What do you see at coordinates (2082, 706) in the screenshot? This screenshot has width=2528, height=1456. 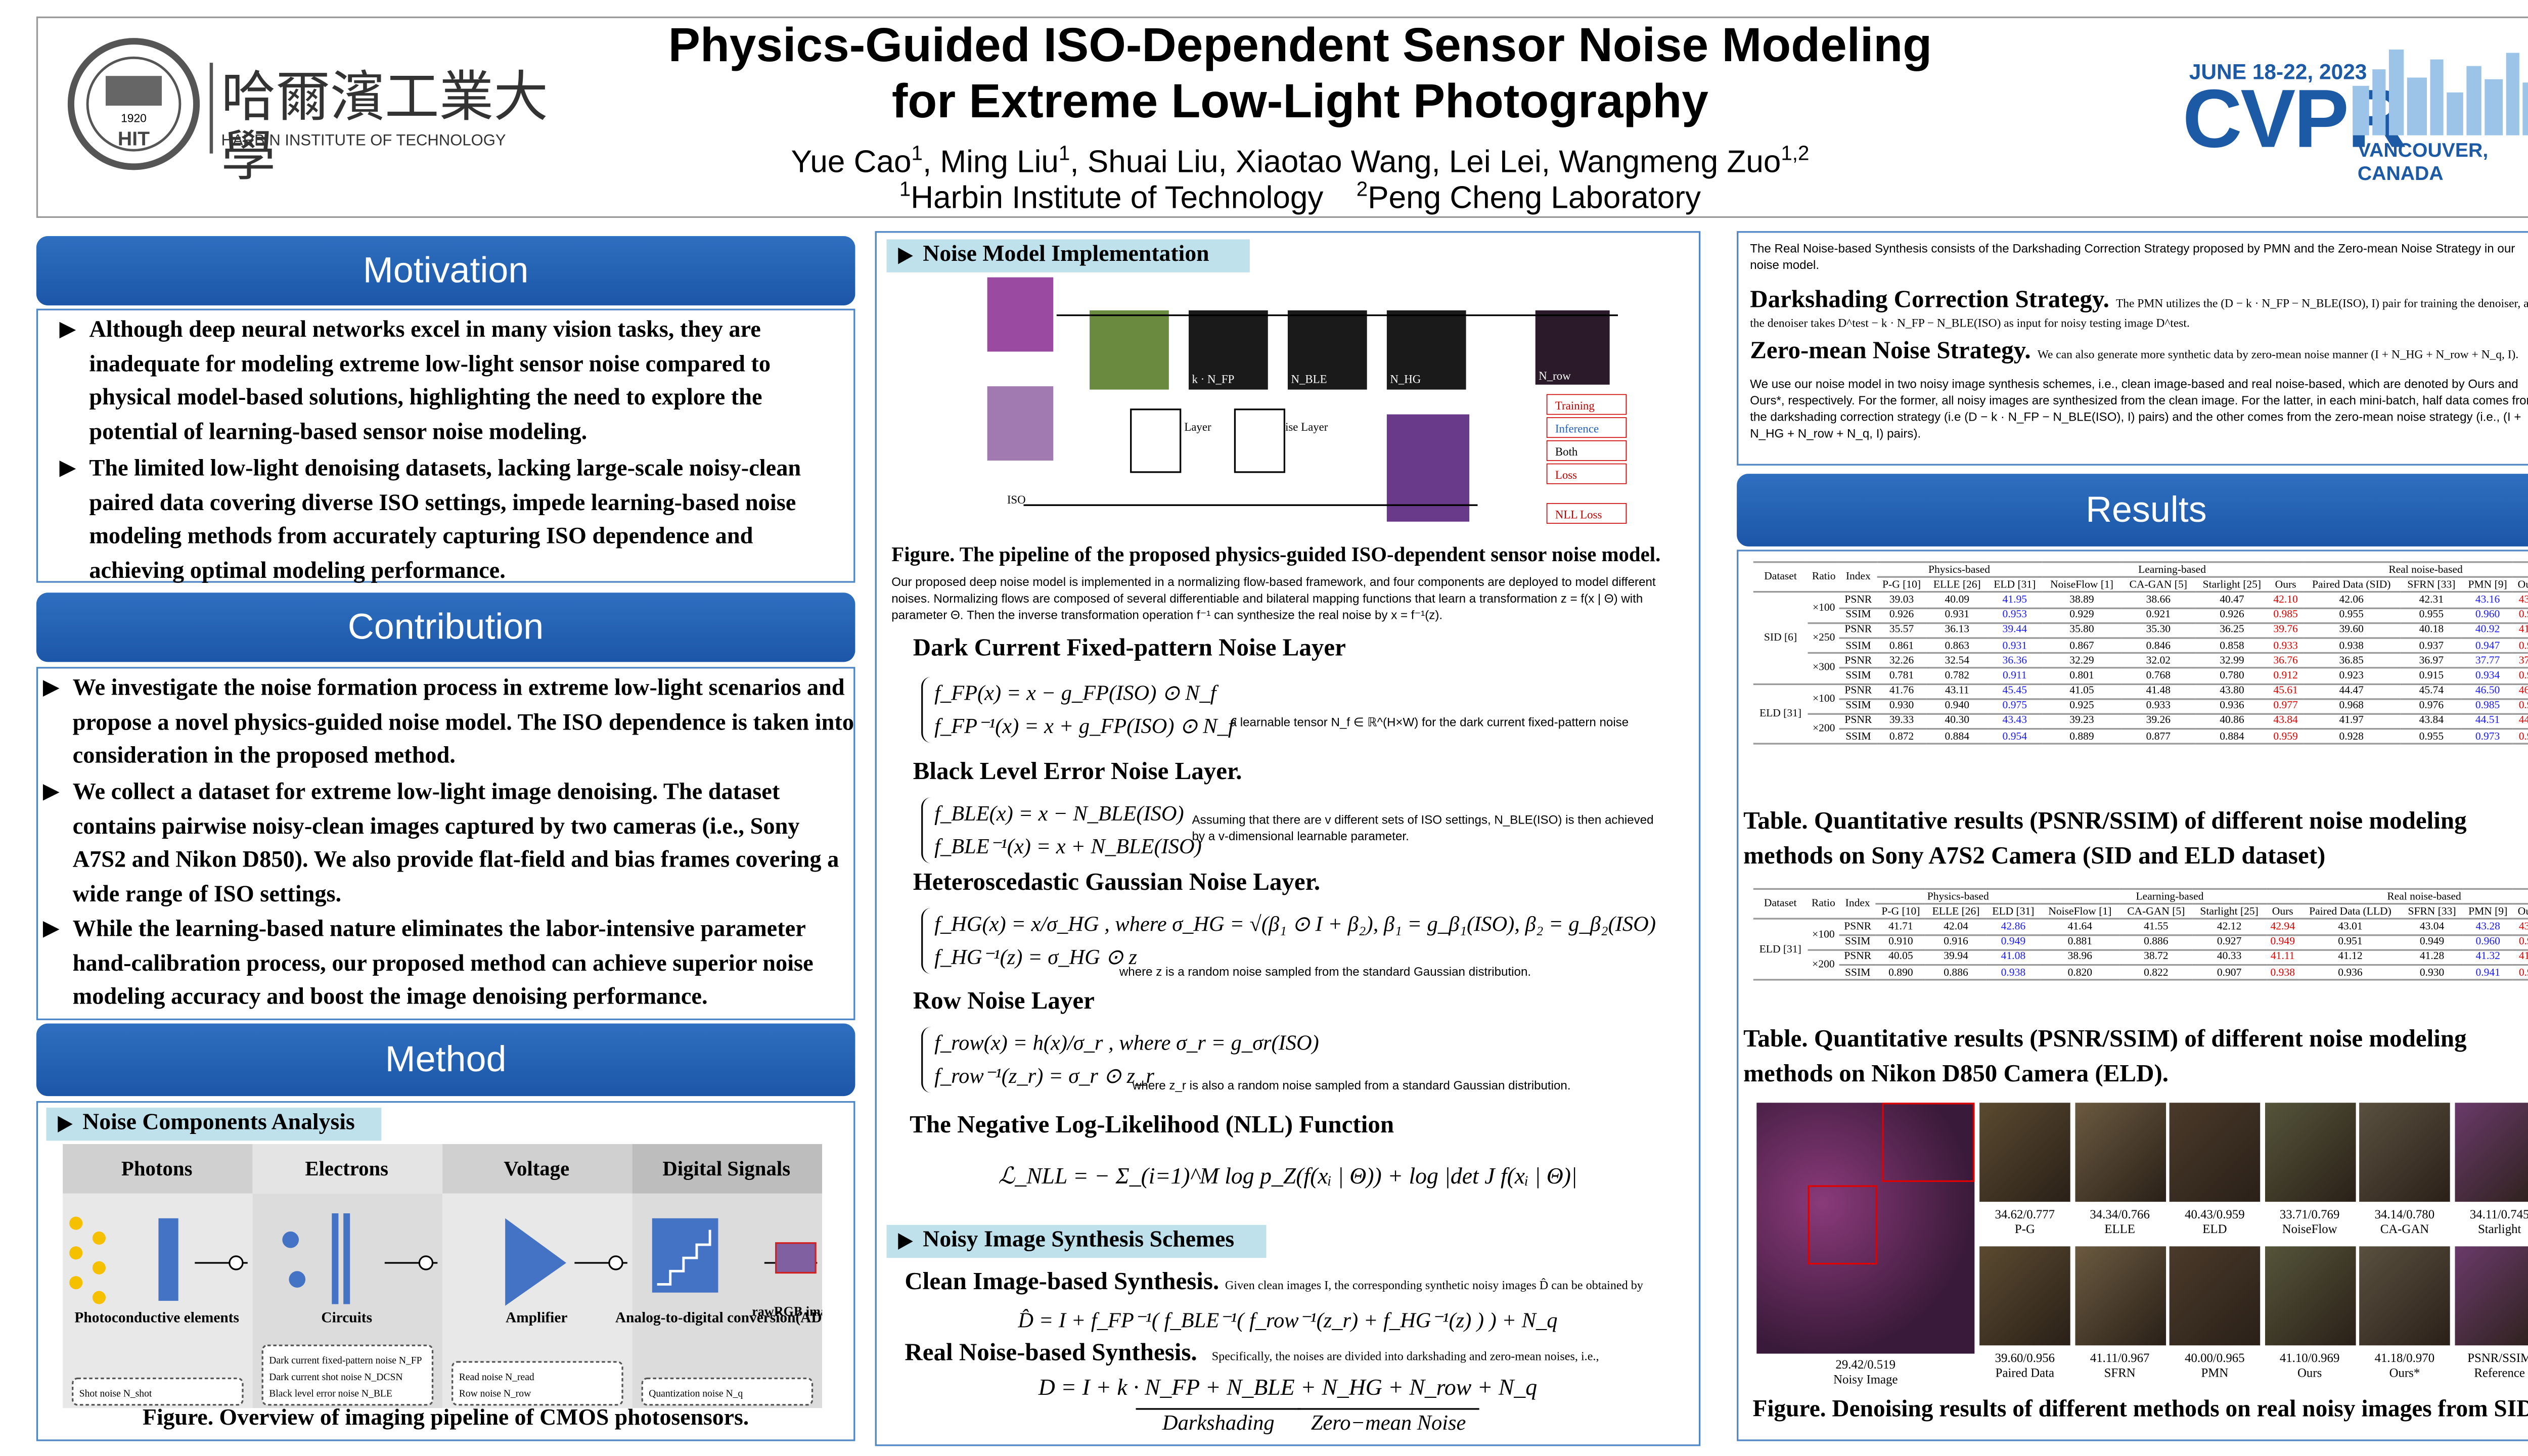 I see `value-cell: 0.925` at bounding box center [2082, 706].